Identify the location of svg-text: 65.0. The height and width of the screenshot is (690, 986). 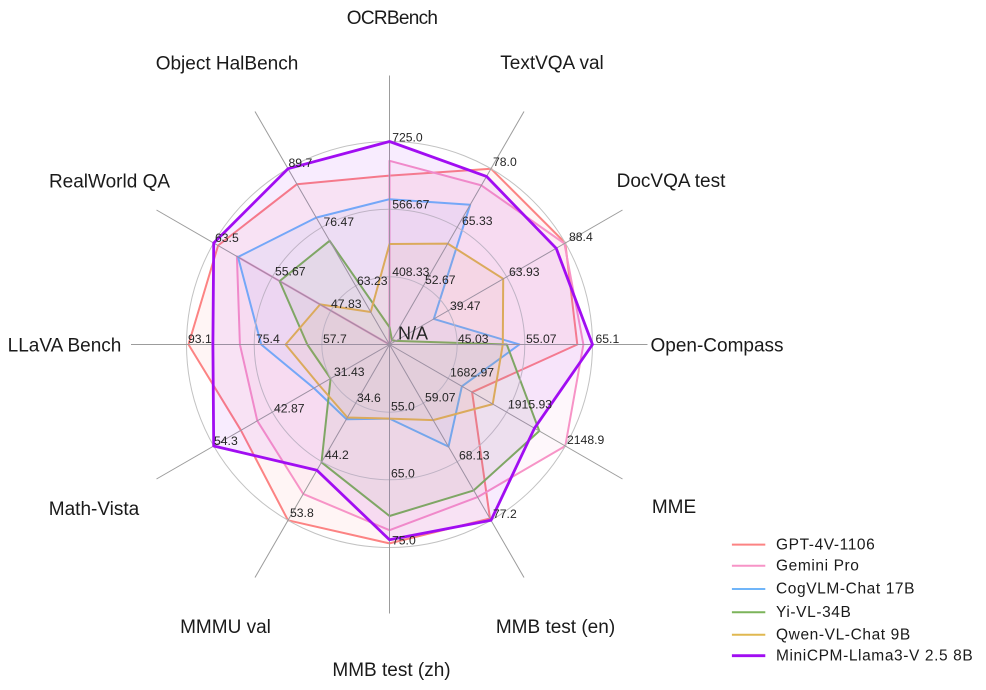
(403, 474).